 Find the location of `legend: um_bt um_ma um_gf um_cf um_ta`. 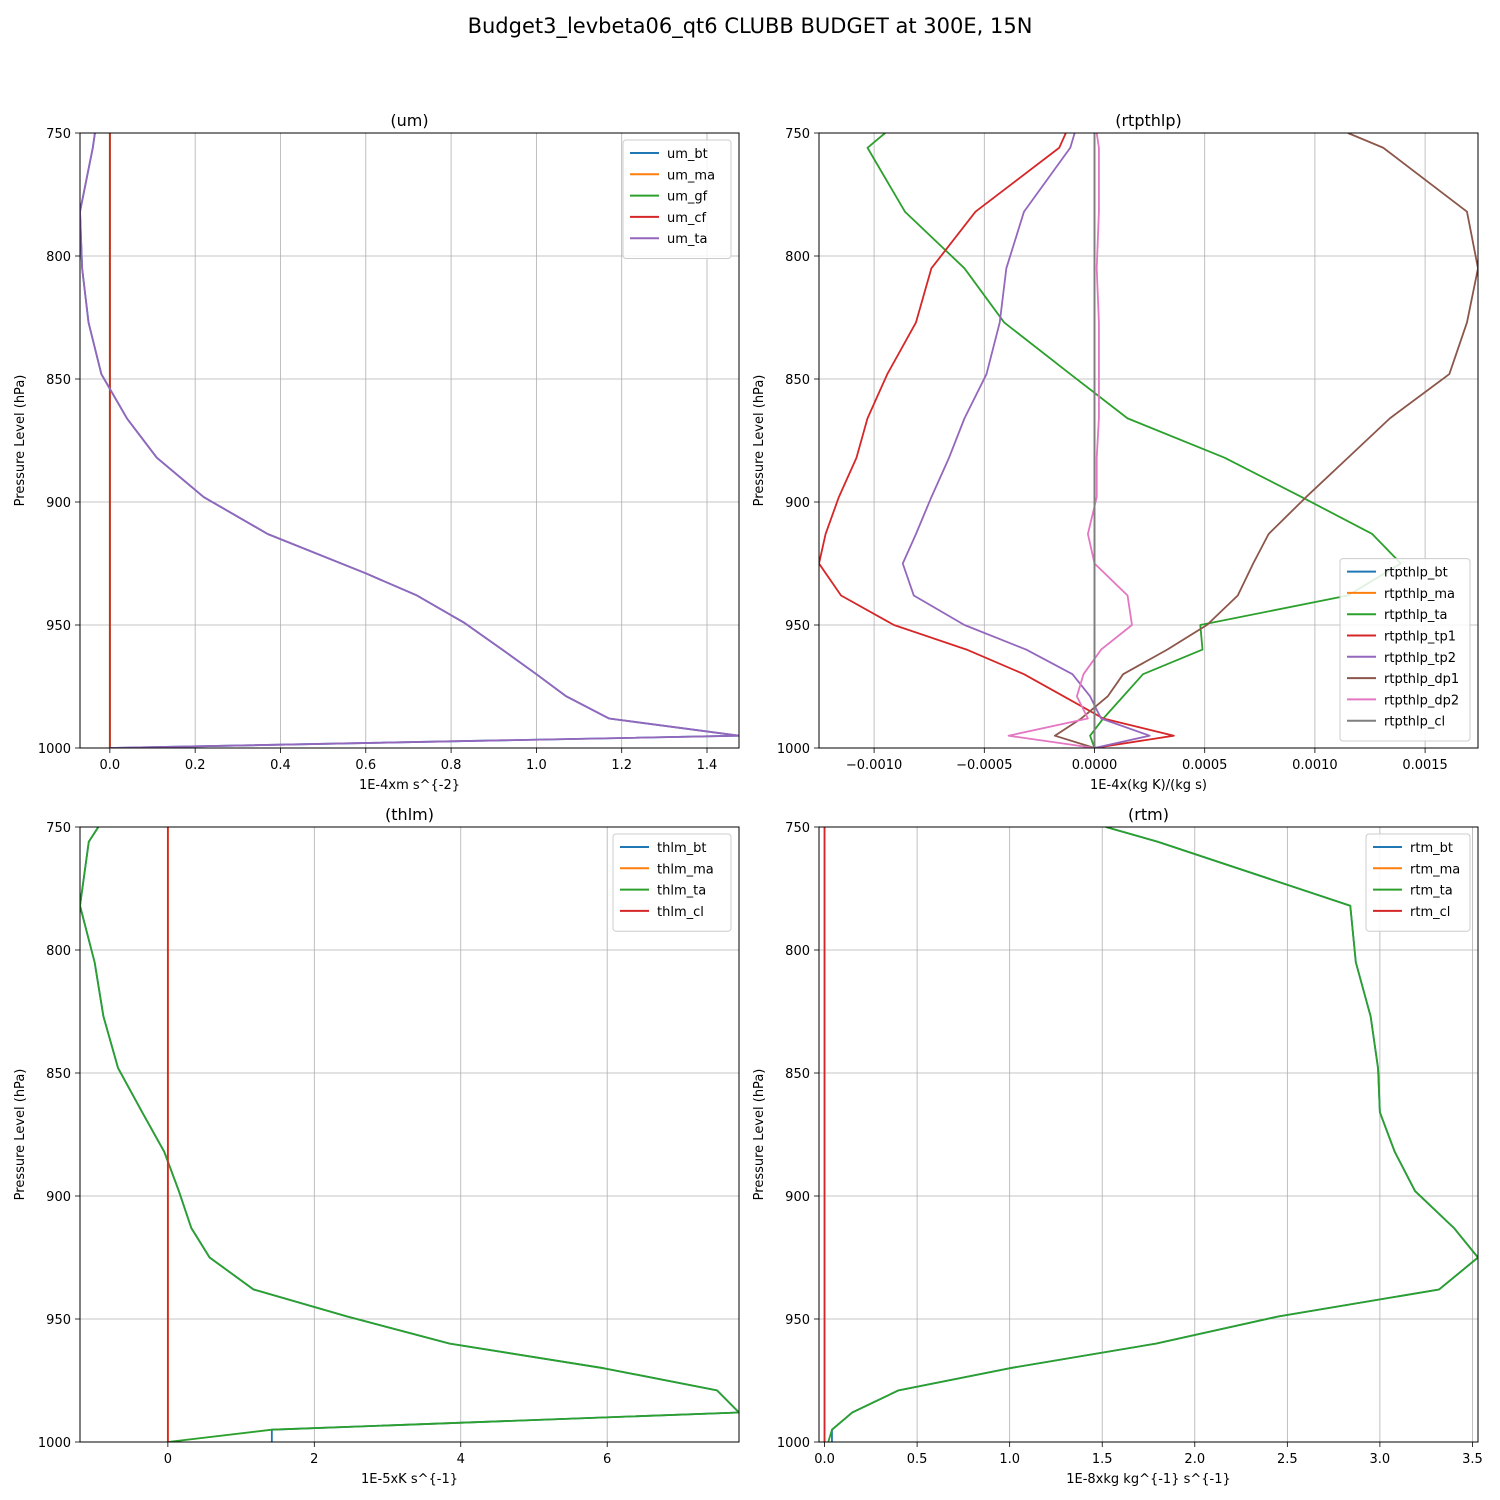

legend: um_bt um_ma um_gf um_cf um_ta is located at coordinates (677, 199).